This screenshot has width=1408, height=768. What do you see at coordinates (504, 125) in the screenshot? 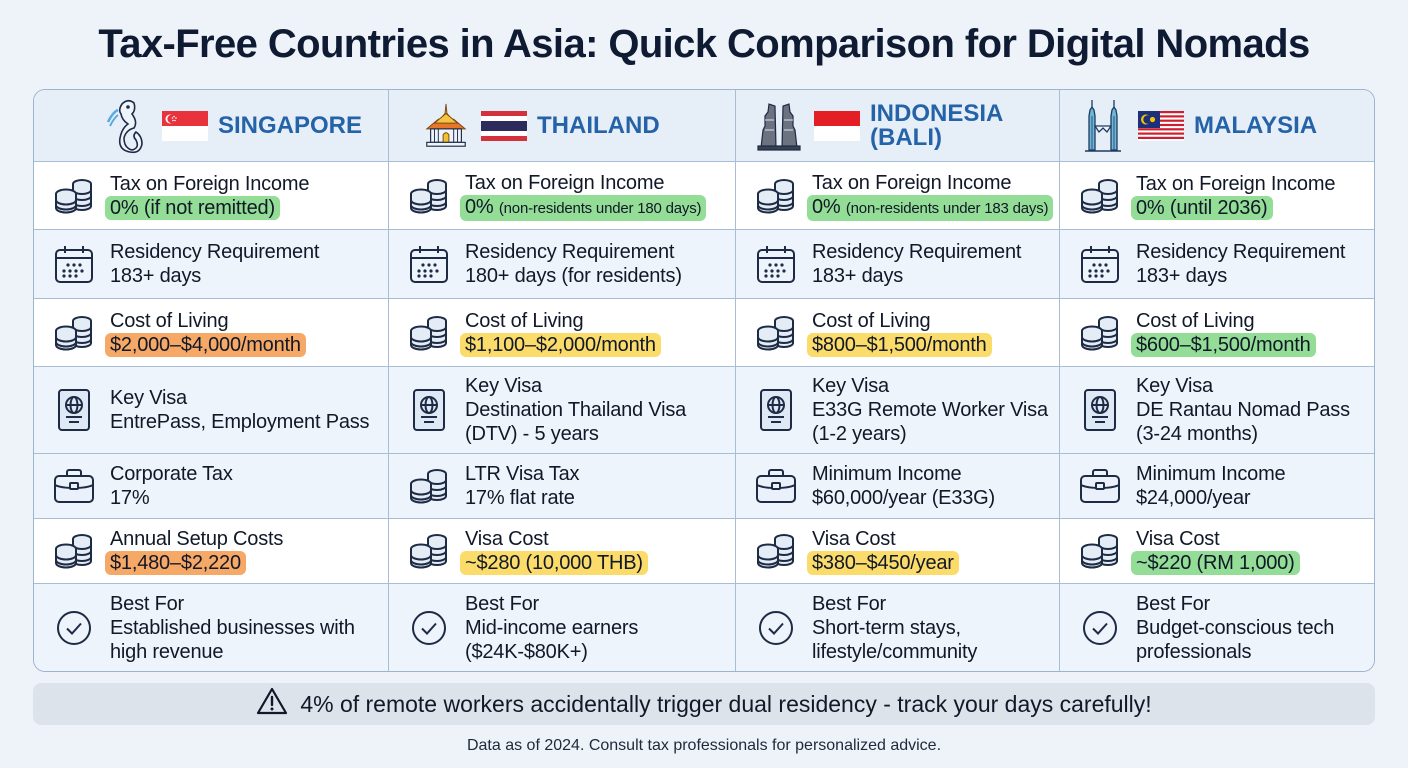
I see `thailand-flag-icon` at bounding box center [504, 125].